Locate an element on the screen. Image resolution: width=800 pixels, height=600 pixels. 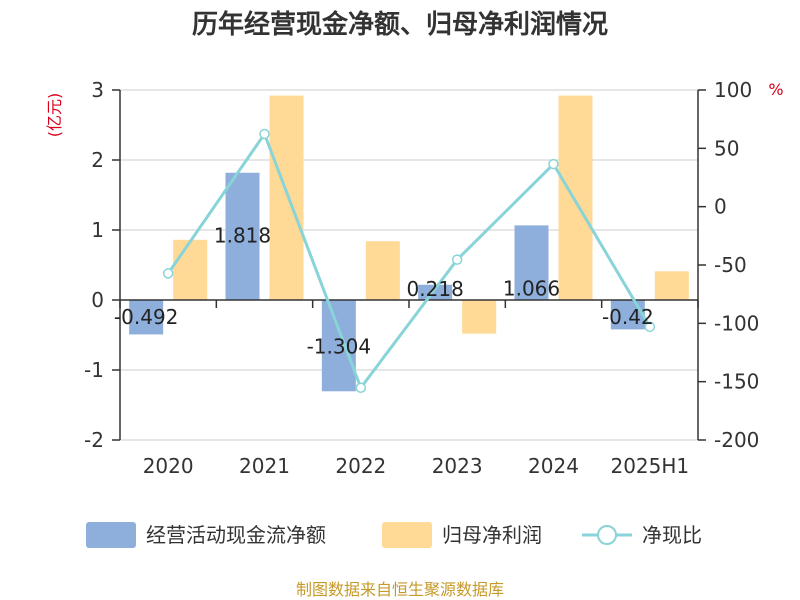
bar-cashflow-2021 is located at coordinates (242, 236).